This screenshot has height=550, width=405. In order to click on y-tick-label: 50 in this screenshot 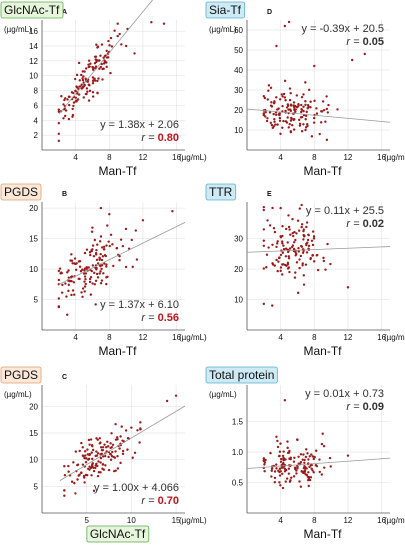, I will do `click(238, 50)`.